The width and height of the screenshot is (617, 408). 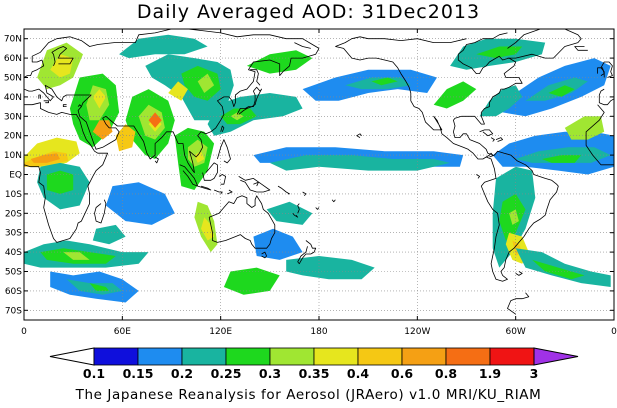 I want to click on lon-tick-label: 120E, so click(x=220, y=332).